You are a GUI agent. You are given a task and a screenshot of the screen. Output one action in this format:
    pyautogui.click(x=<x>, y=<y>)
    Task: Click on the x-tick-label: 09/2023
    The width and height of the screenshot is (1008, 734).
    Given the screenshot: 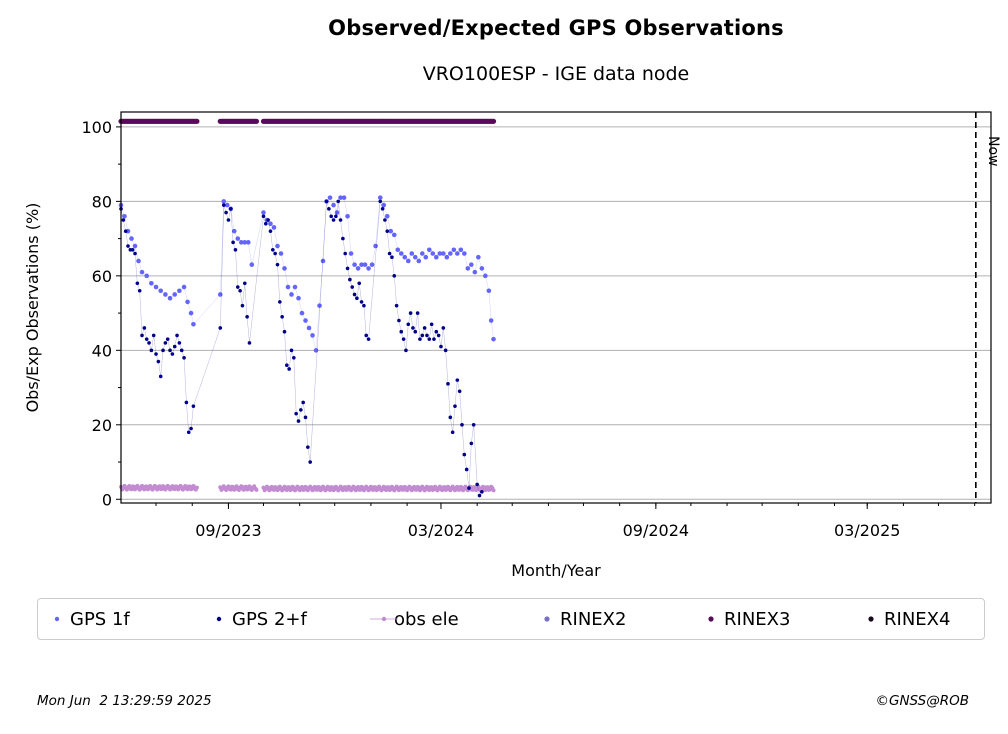 What is the action you would take?
    pyautogui.click(x=228, y=530)
    